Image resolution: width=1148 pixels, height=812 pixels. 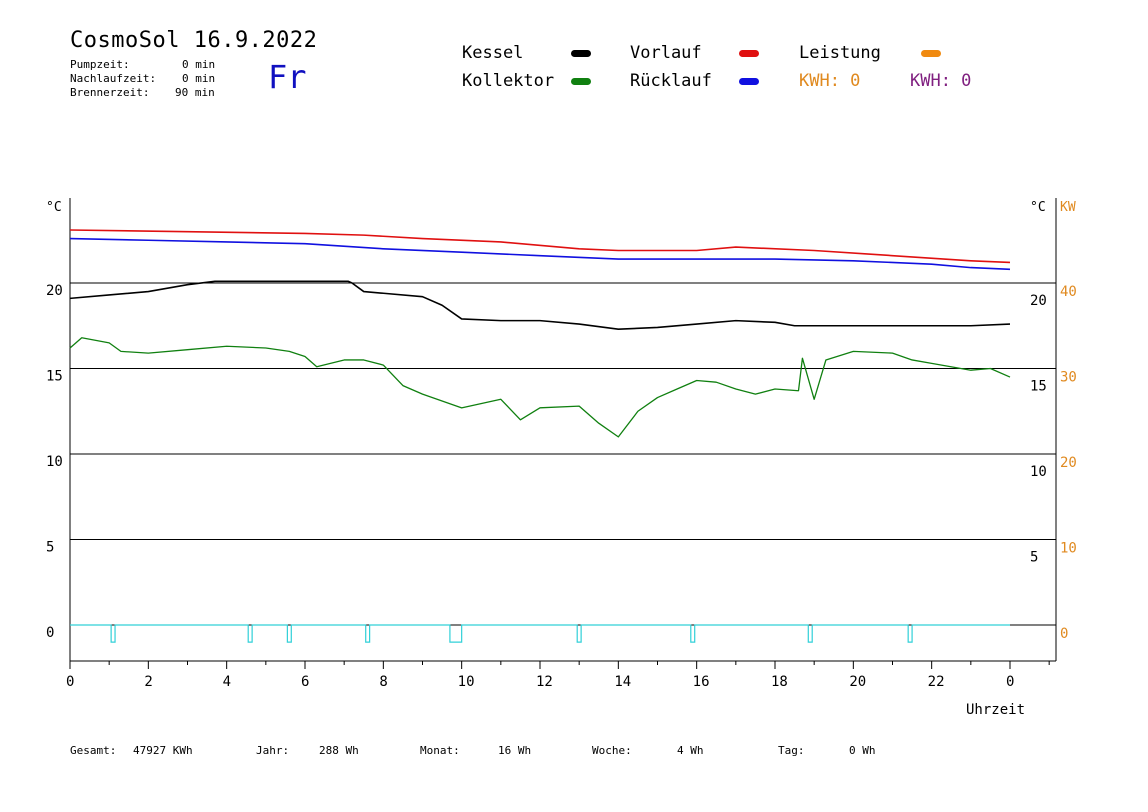 I want to click on x-tick-label: 2, so click(x=148, y=682).